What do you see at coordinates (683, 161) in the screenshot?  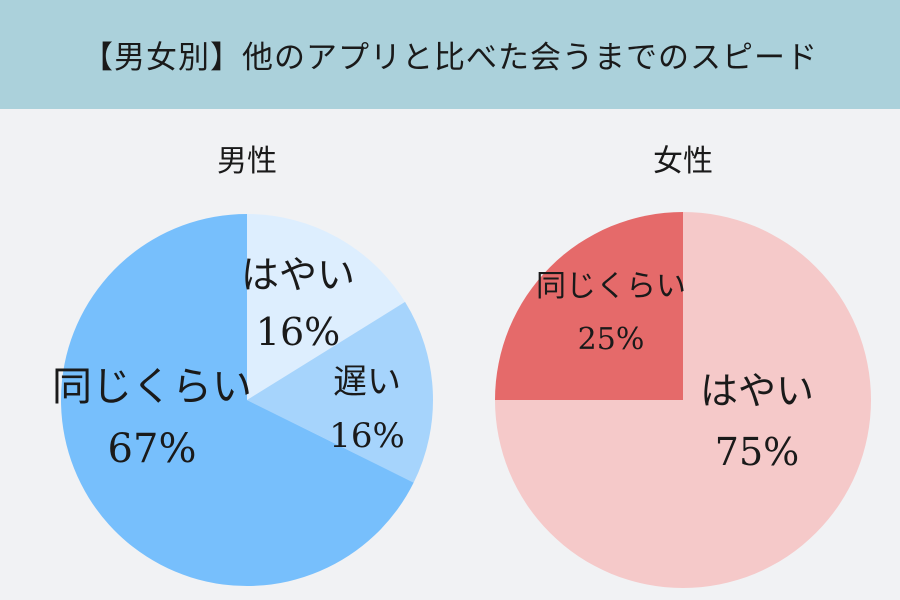 I see `female-chart-title: 女性` at bounding box center [683, 161].